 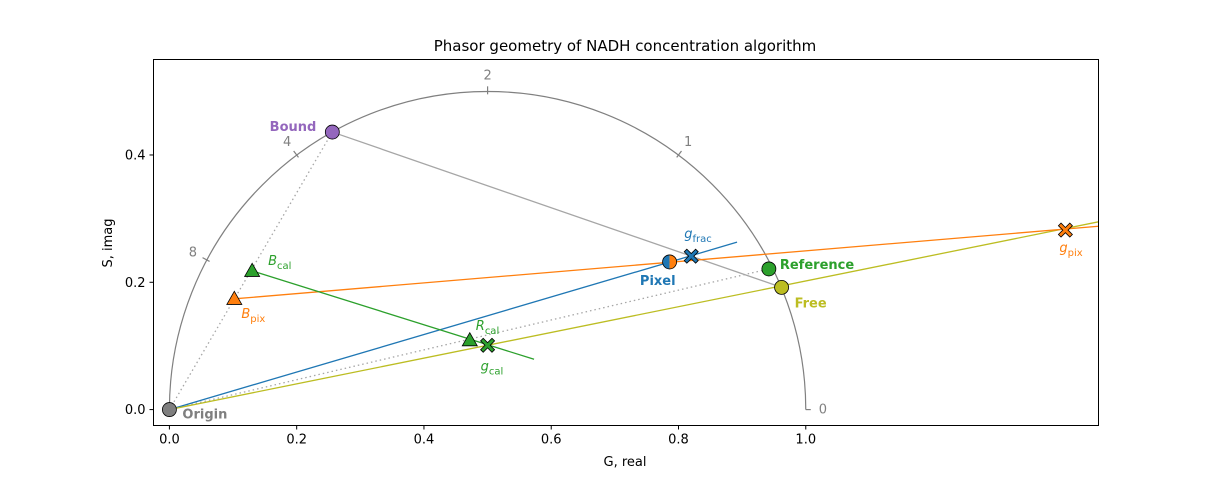 What do you see at coordinates (296, 440) in the screenshot?
I see `x-tick-label: 0.2` at bounding box center [296, 440].